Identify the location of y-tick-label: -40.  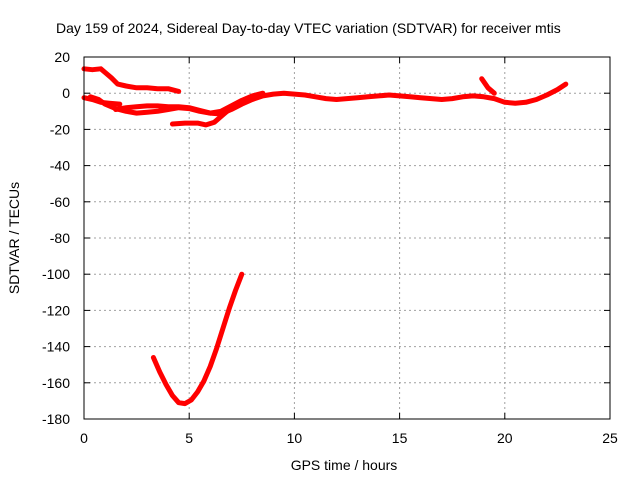
(60, 166).